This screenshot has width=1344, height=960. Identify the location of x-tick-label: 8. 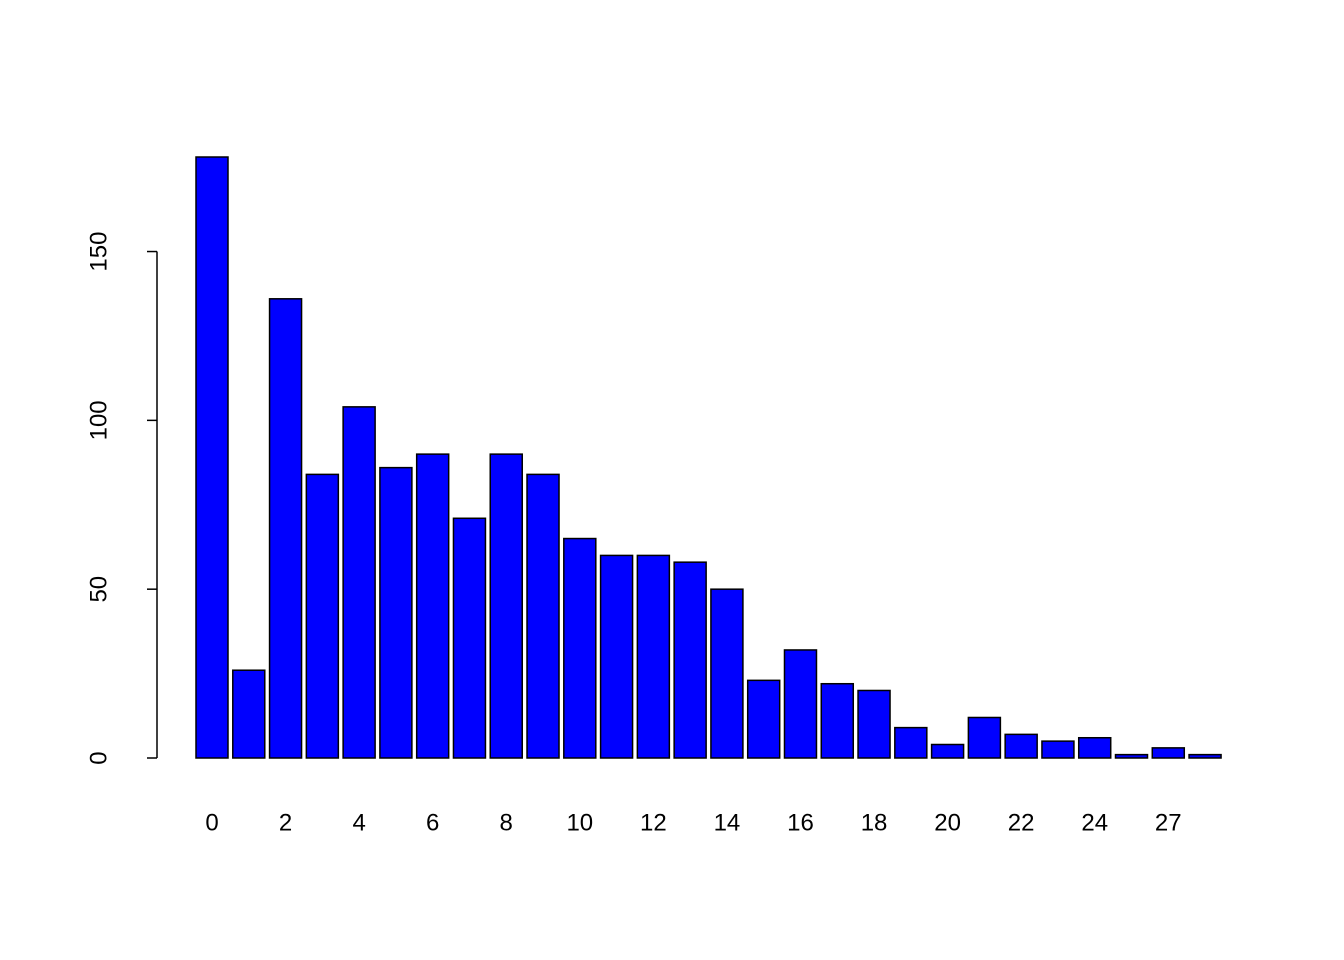
(506, 822).